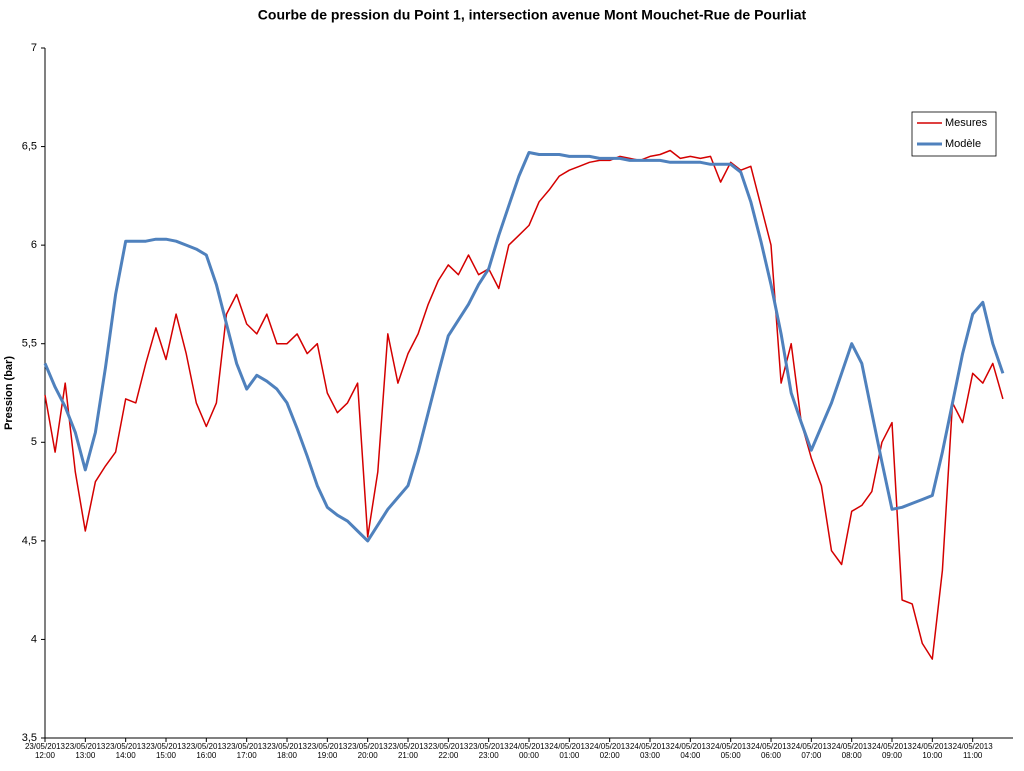 The height and width of the screenshot is (771, 1024). Describe the element at coordinates (963, 144) in the screenshot. I see `legend-label: Modèle` at that location.